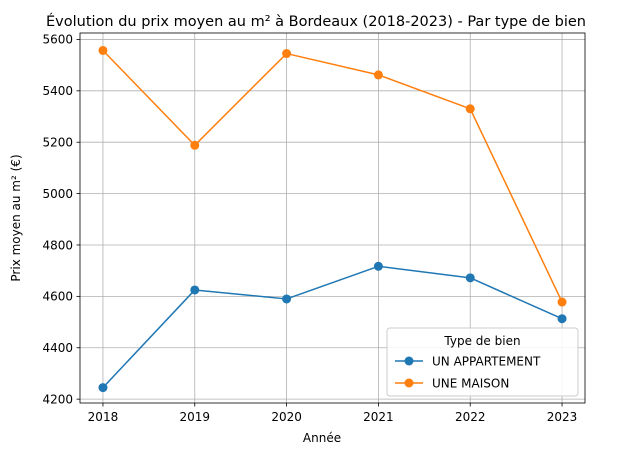  Describe the element at coordinates (470, 417) in the screenshot. I see `x-tick-label: 2022` at that location.